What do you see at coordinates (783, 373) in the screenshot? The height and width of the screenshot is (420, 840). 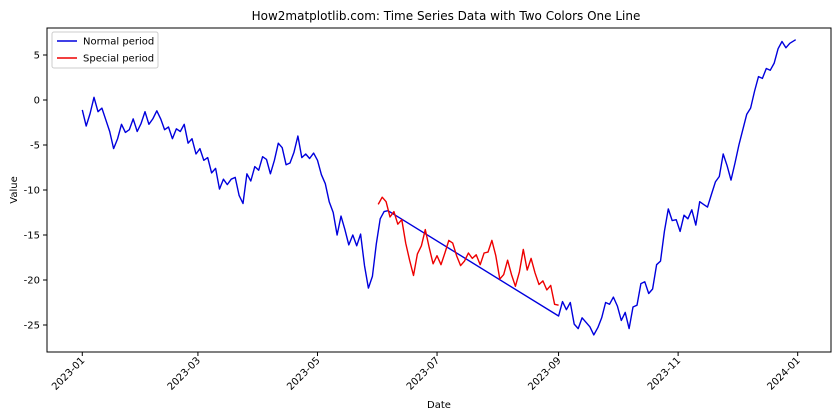 I see `x-tick-label: 2024-01` at bounding box center [783, 373].